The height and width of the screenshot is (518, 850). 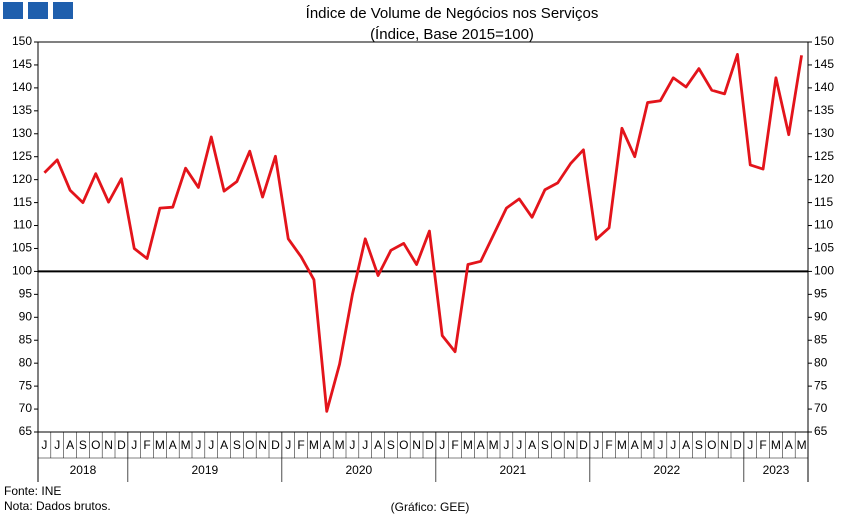 I want to click on y-tick-label: 115, so click(x=22, y=202).